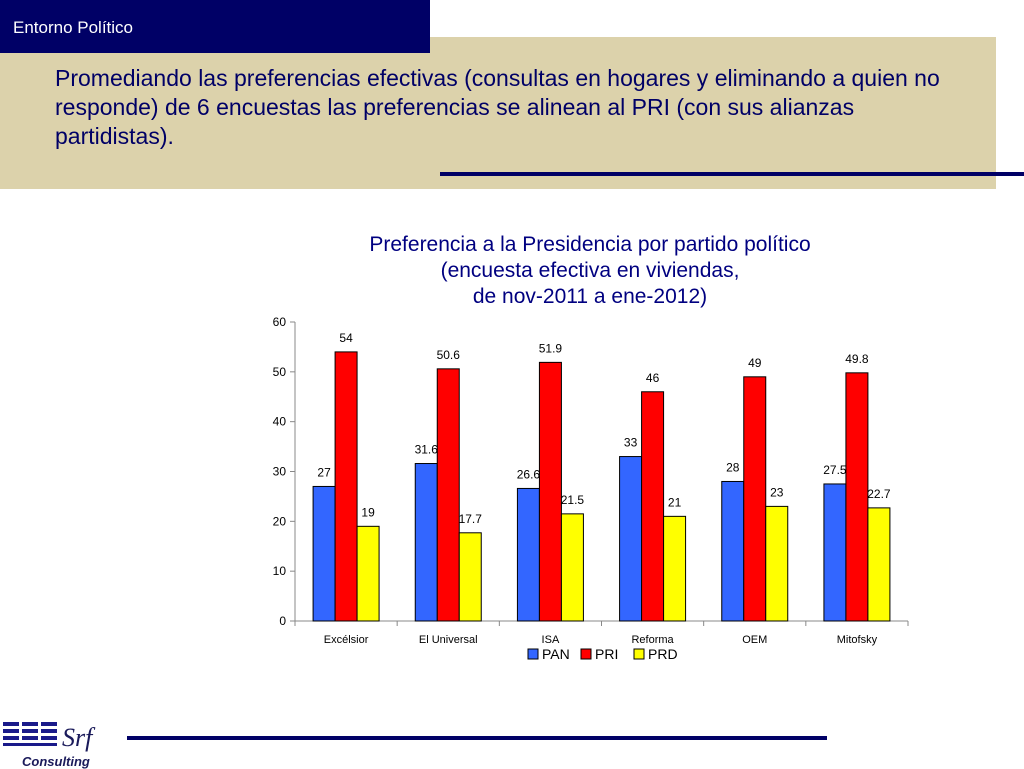  I want to click on legend-swatch-pan, so click(533, 654).